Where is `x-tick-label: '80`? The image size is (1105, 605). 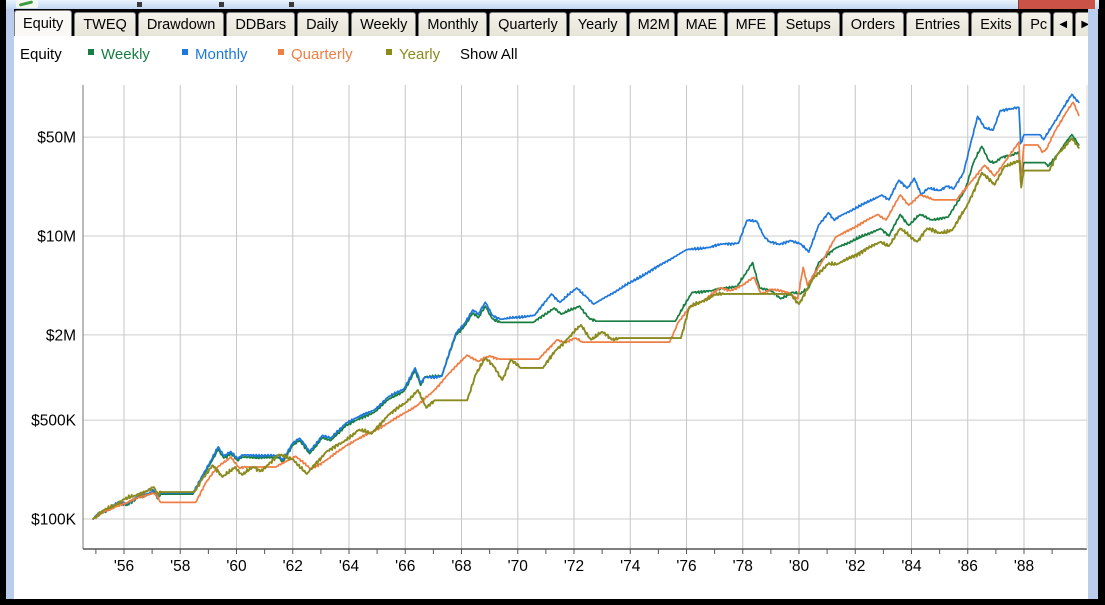 x-tick-label: '80 is located at coordinates (799, 566).